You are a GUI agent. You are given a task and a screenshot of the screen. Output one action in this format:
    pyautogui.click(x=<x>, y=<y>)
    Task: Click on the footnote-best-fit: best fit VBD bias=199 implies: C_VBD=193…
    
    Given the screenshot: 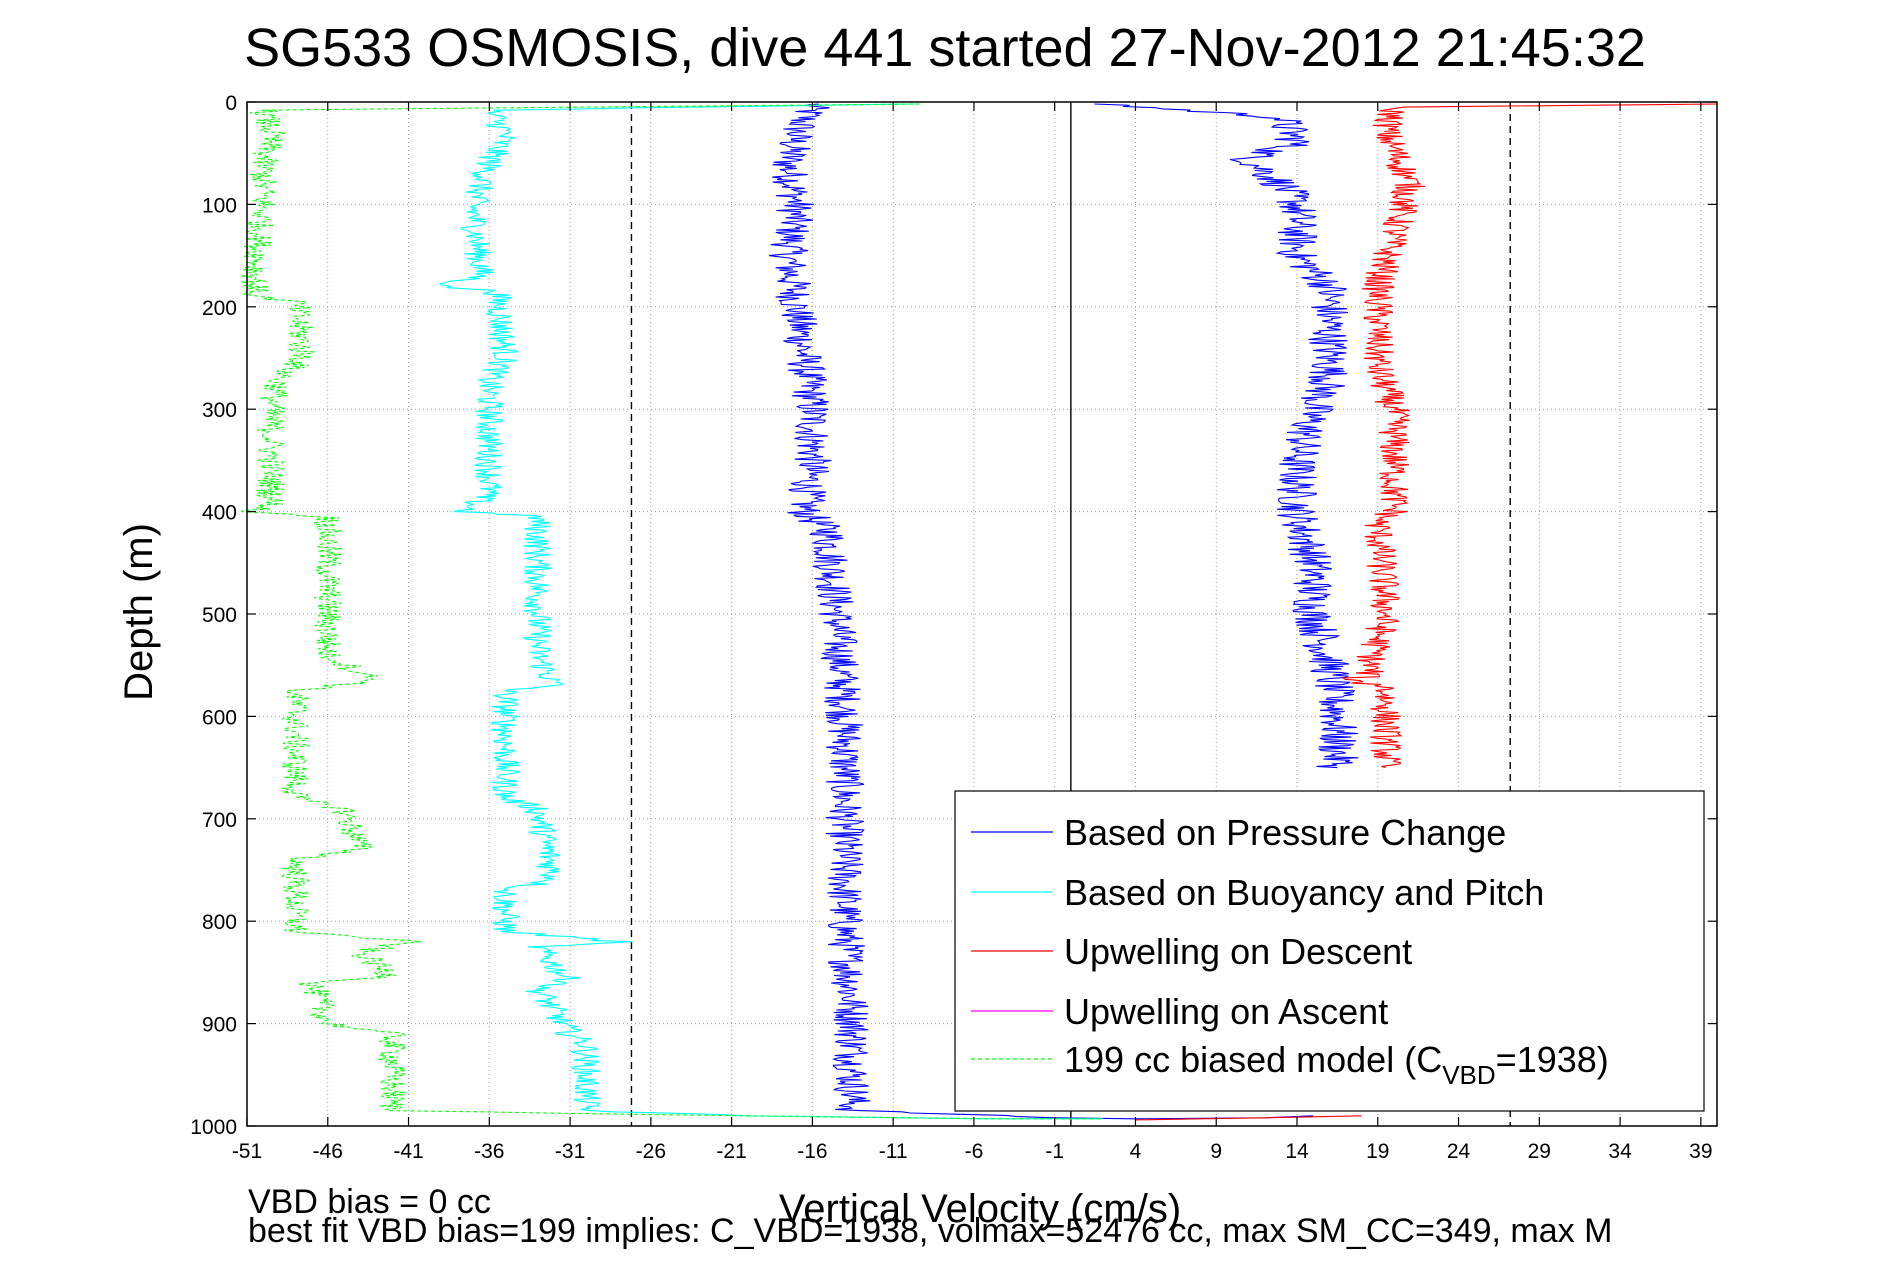 What is the action you would take?
    pyautogui.click(x=930, y=1231)
    